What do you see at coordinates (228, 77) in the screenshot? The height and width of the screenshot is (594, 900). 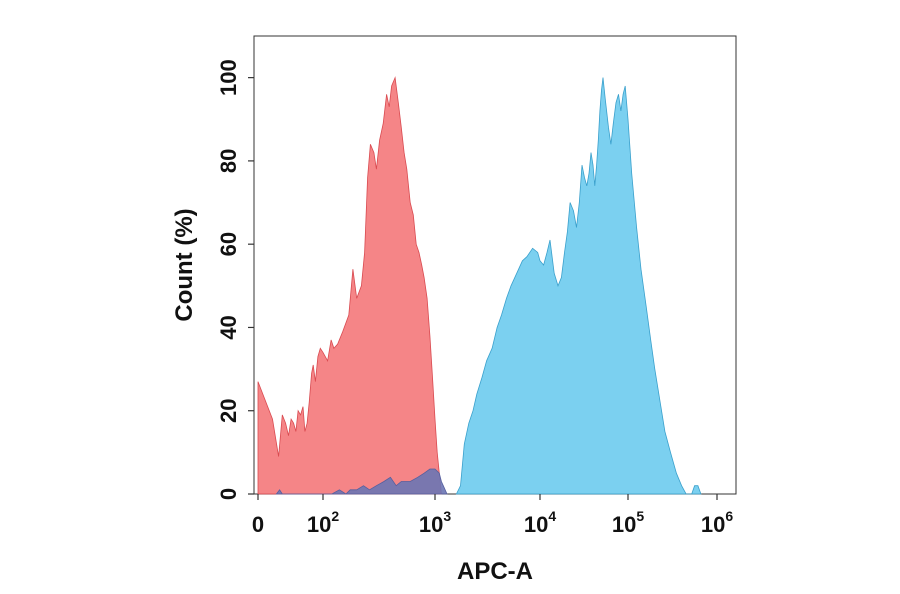 I see `y-tick-label: 100` at bounding box center [228, 77].